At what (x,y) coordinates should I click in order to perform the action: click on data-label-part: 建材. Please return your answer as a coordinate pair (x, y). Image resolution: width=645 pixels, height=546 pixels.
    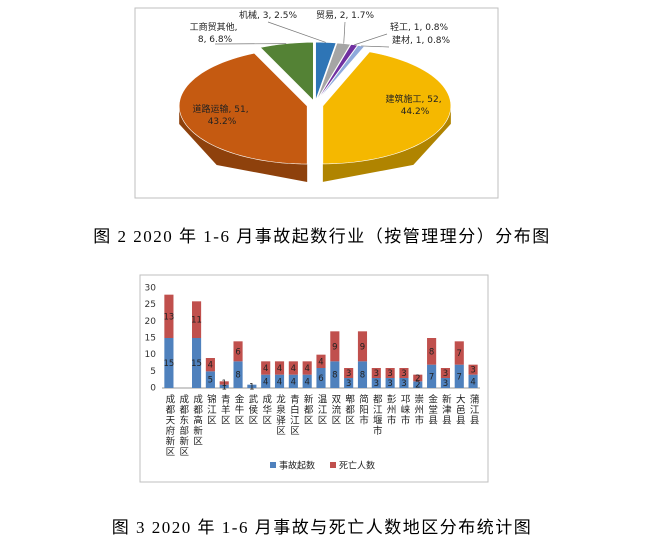
    Looking at the image, I should click on (401, 40).